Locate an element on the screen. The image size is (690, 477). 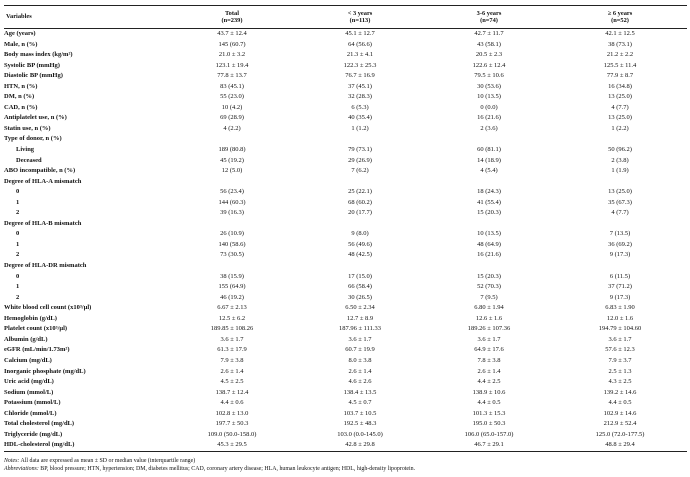
cell-3-6-years: 138.9 ± 10.6 is located at coordinates (489, 392).